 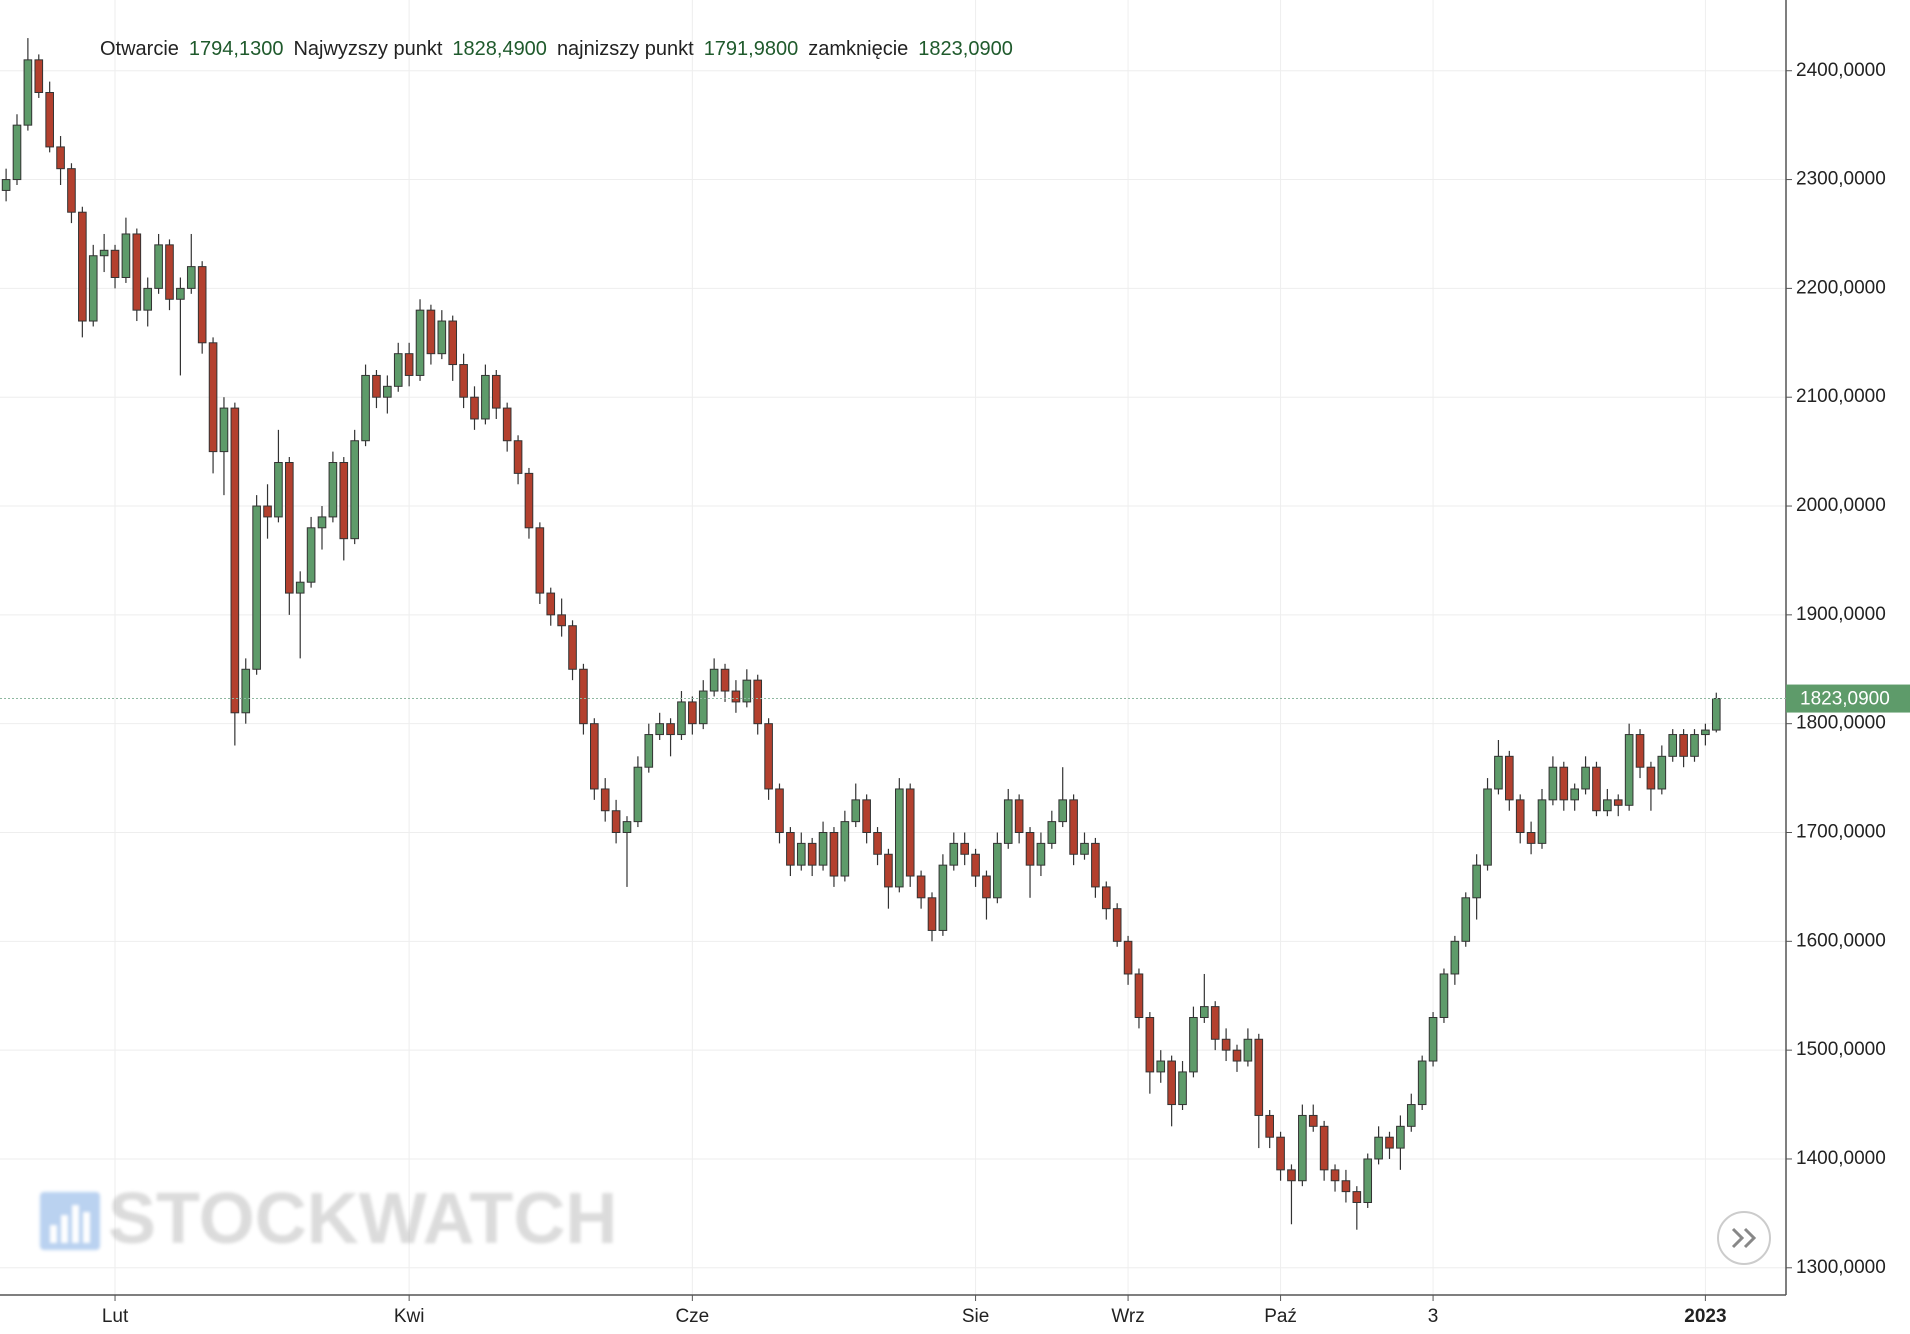 What do you see at coordinates (1841, 179) in the screenshot?
I see `y-tick-label: 2300,0000` at bounding box center [1841, 179].